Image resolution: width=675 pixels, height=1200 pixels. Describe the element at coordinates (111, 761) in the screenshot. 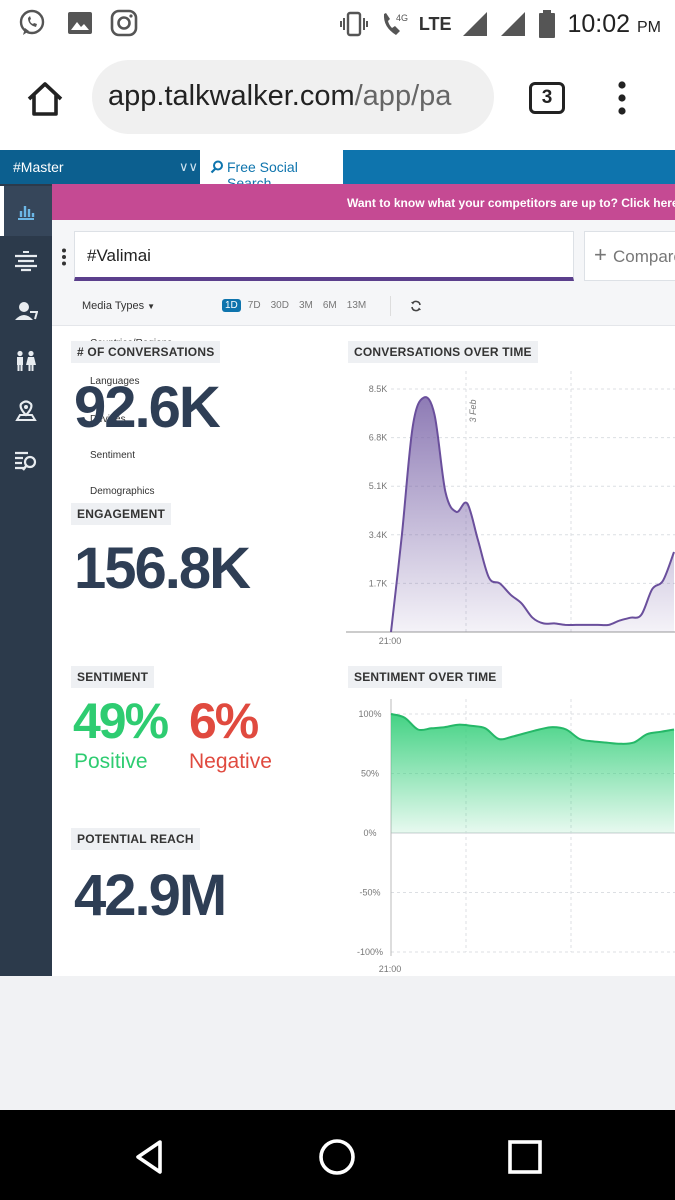

I see `positive-label: Positive` at that location.